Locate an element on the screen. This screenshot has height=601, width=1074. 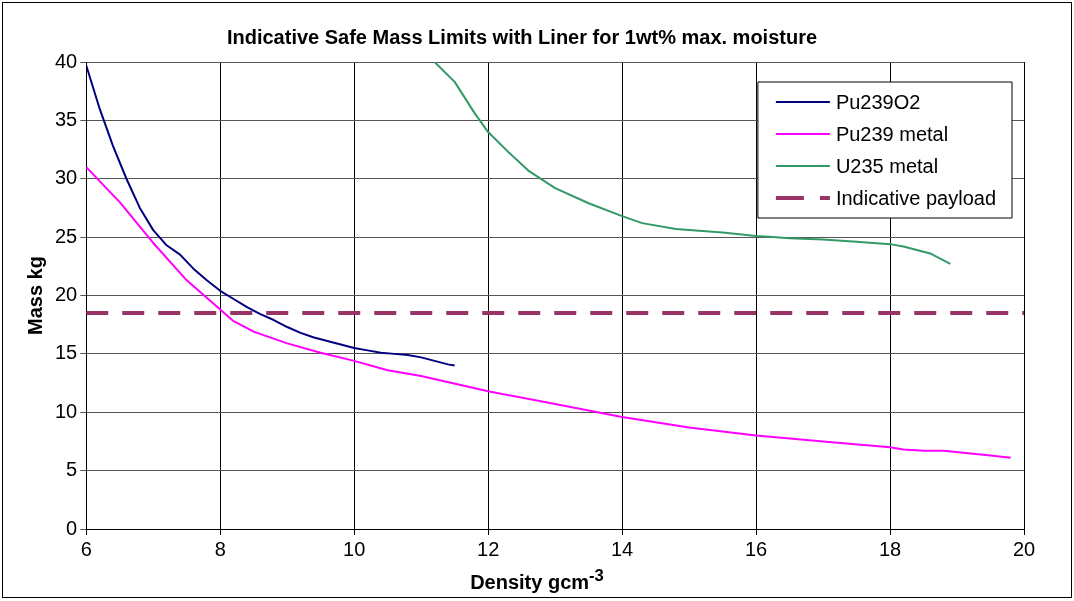
y-tick-label: 15 is located at coordinates (66, 352).